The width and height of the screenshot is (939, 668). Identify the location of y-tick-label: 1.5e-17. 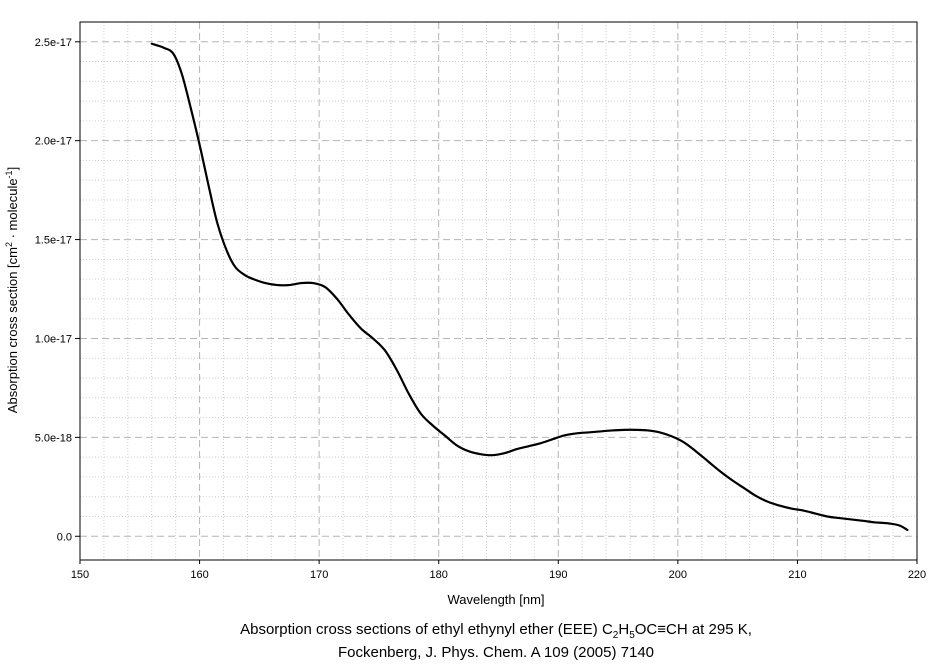
(53, 241).